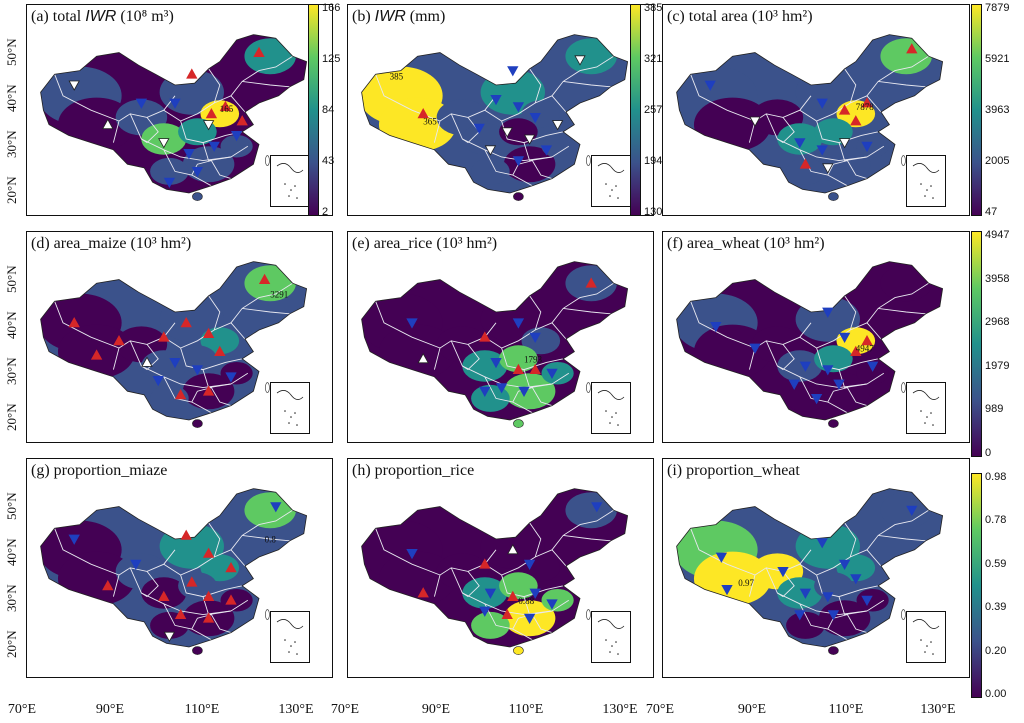 This screenshot has width=1024, height=723. What do you see at coordinates (413, 470) in the screenshot?
I see `panel-title-text: (h) proportion_rice` at bounding box center [413, 470].